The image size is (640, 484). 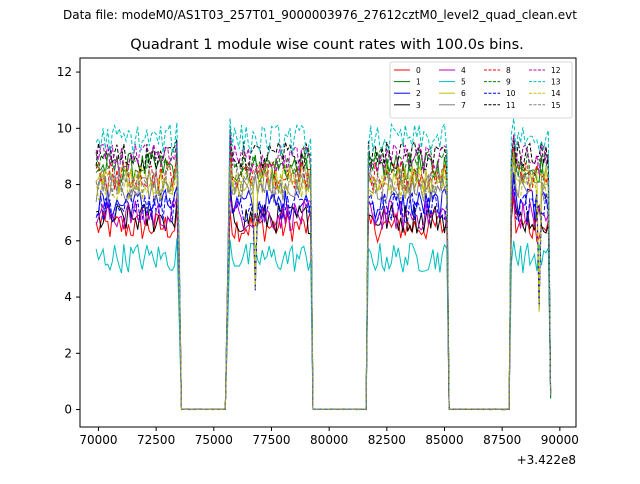 I want to click on x-tick-label: 77500, so click(x=271, y=440).